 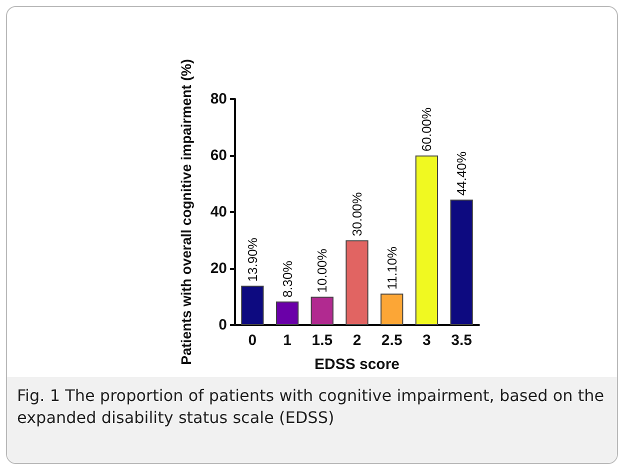 What do you see at coordinates (322, 340) in the screenshot?
I see `x-tick-label: 1.5` at bounding box center [322, 340].